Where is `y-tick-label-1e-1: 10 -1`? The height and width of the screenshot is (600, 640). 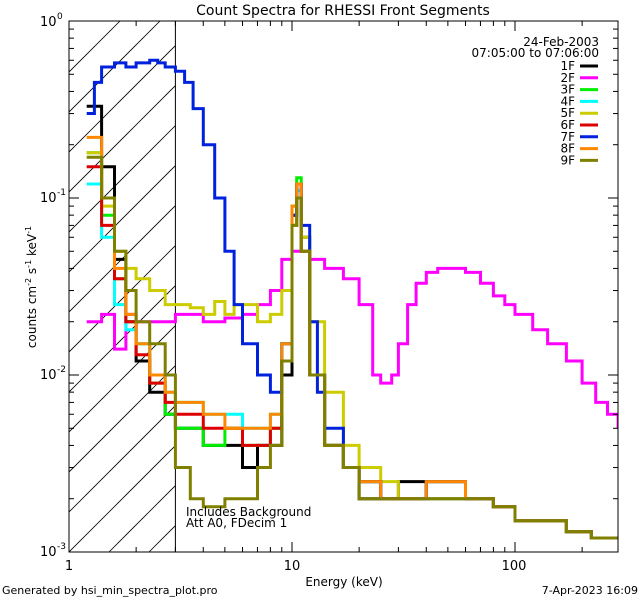 y-tick-label-1e-1: 10 -1 is located at coordinates (53, 197).